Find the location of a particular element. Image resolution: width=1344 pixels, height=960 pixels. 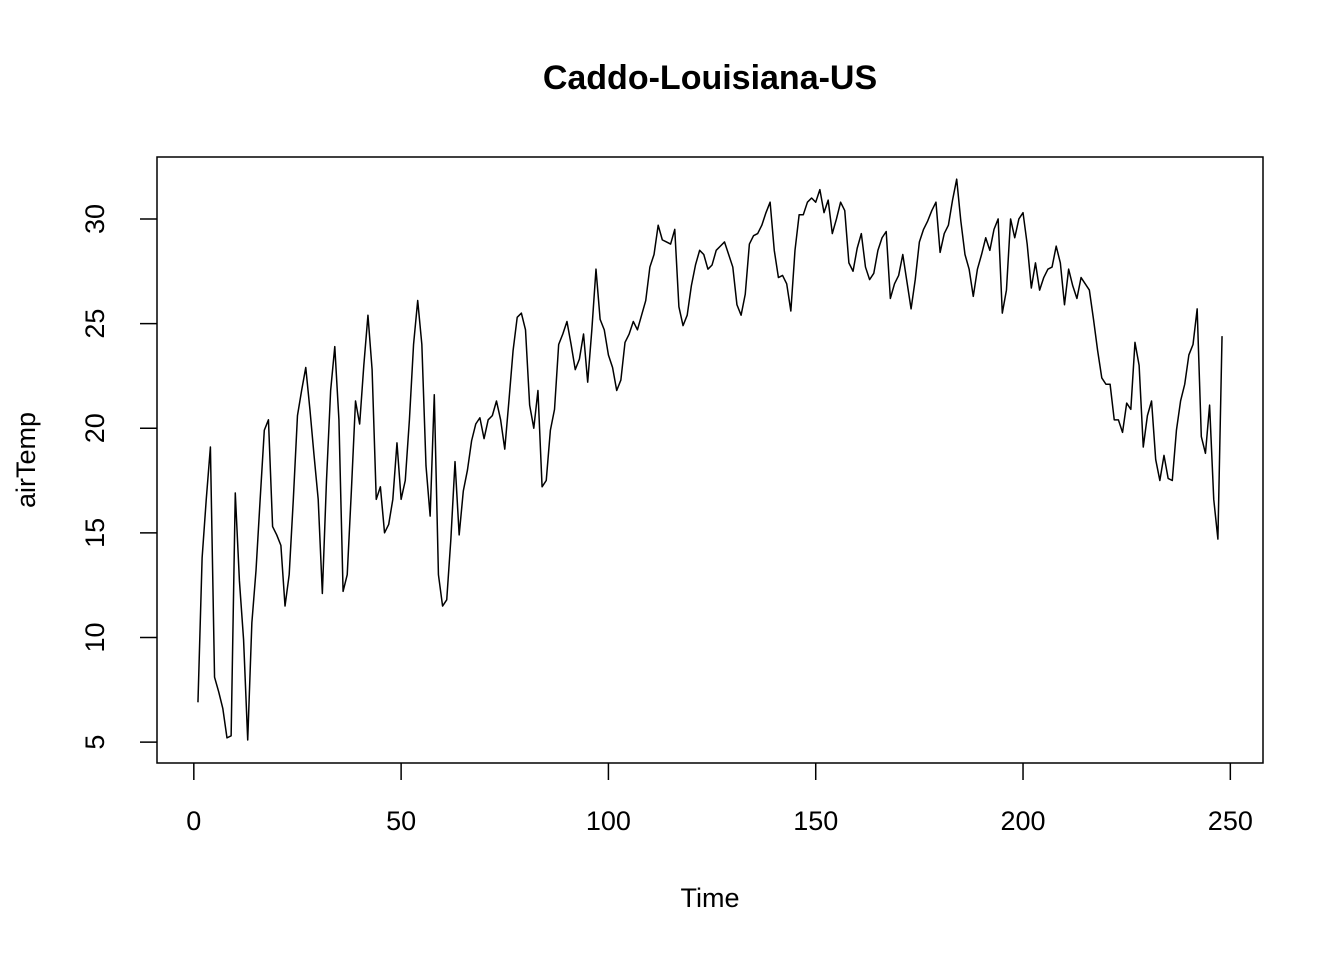

x-tick-label: 0 is located at coordinates (193, 821).